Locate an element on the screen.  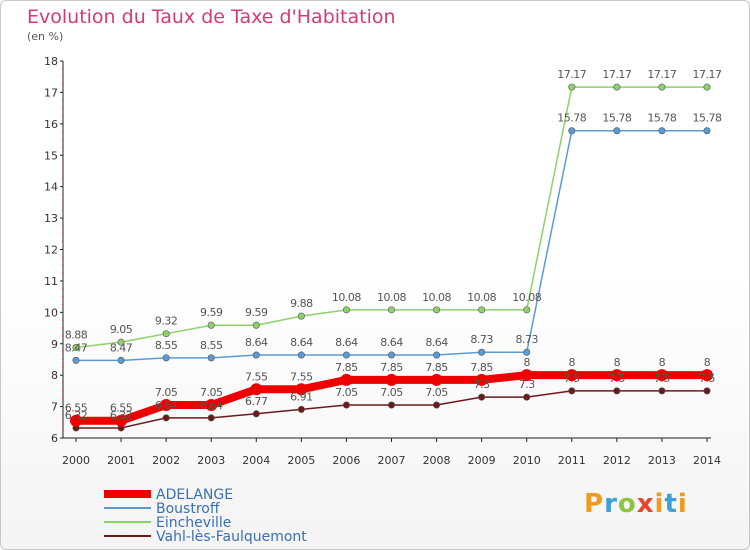
x-tick-label: 2013 is located at coordinates (662, 460).